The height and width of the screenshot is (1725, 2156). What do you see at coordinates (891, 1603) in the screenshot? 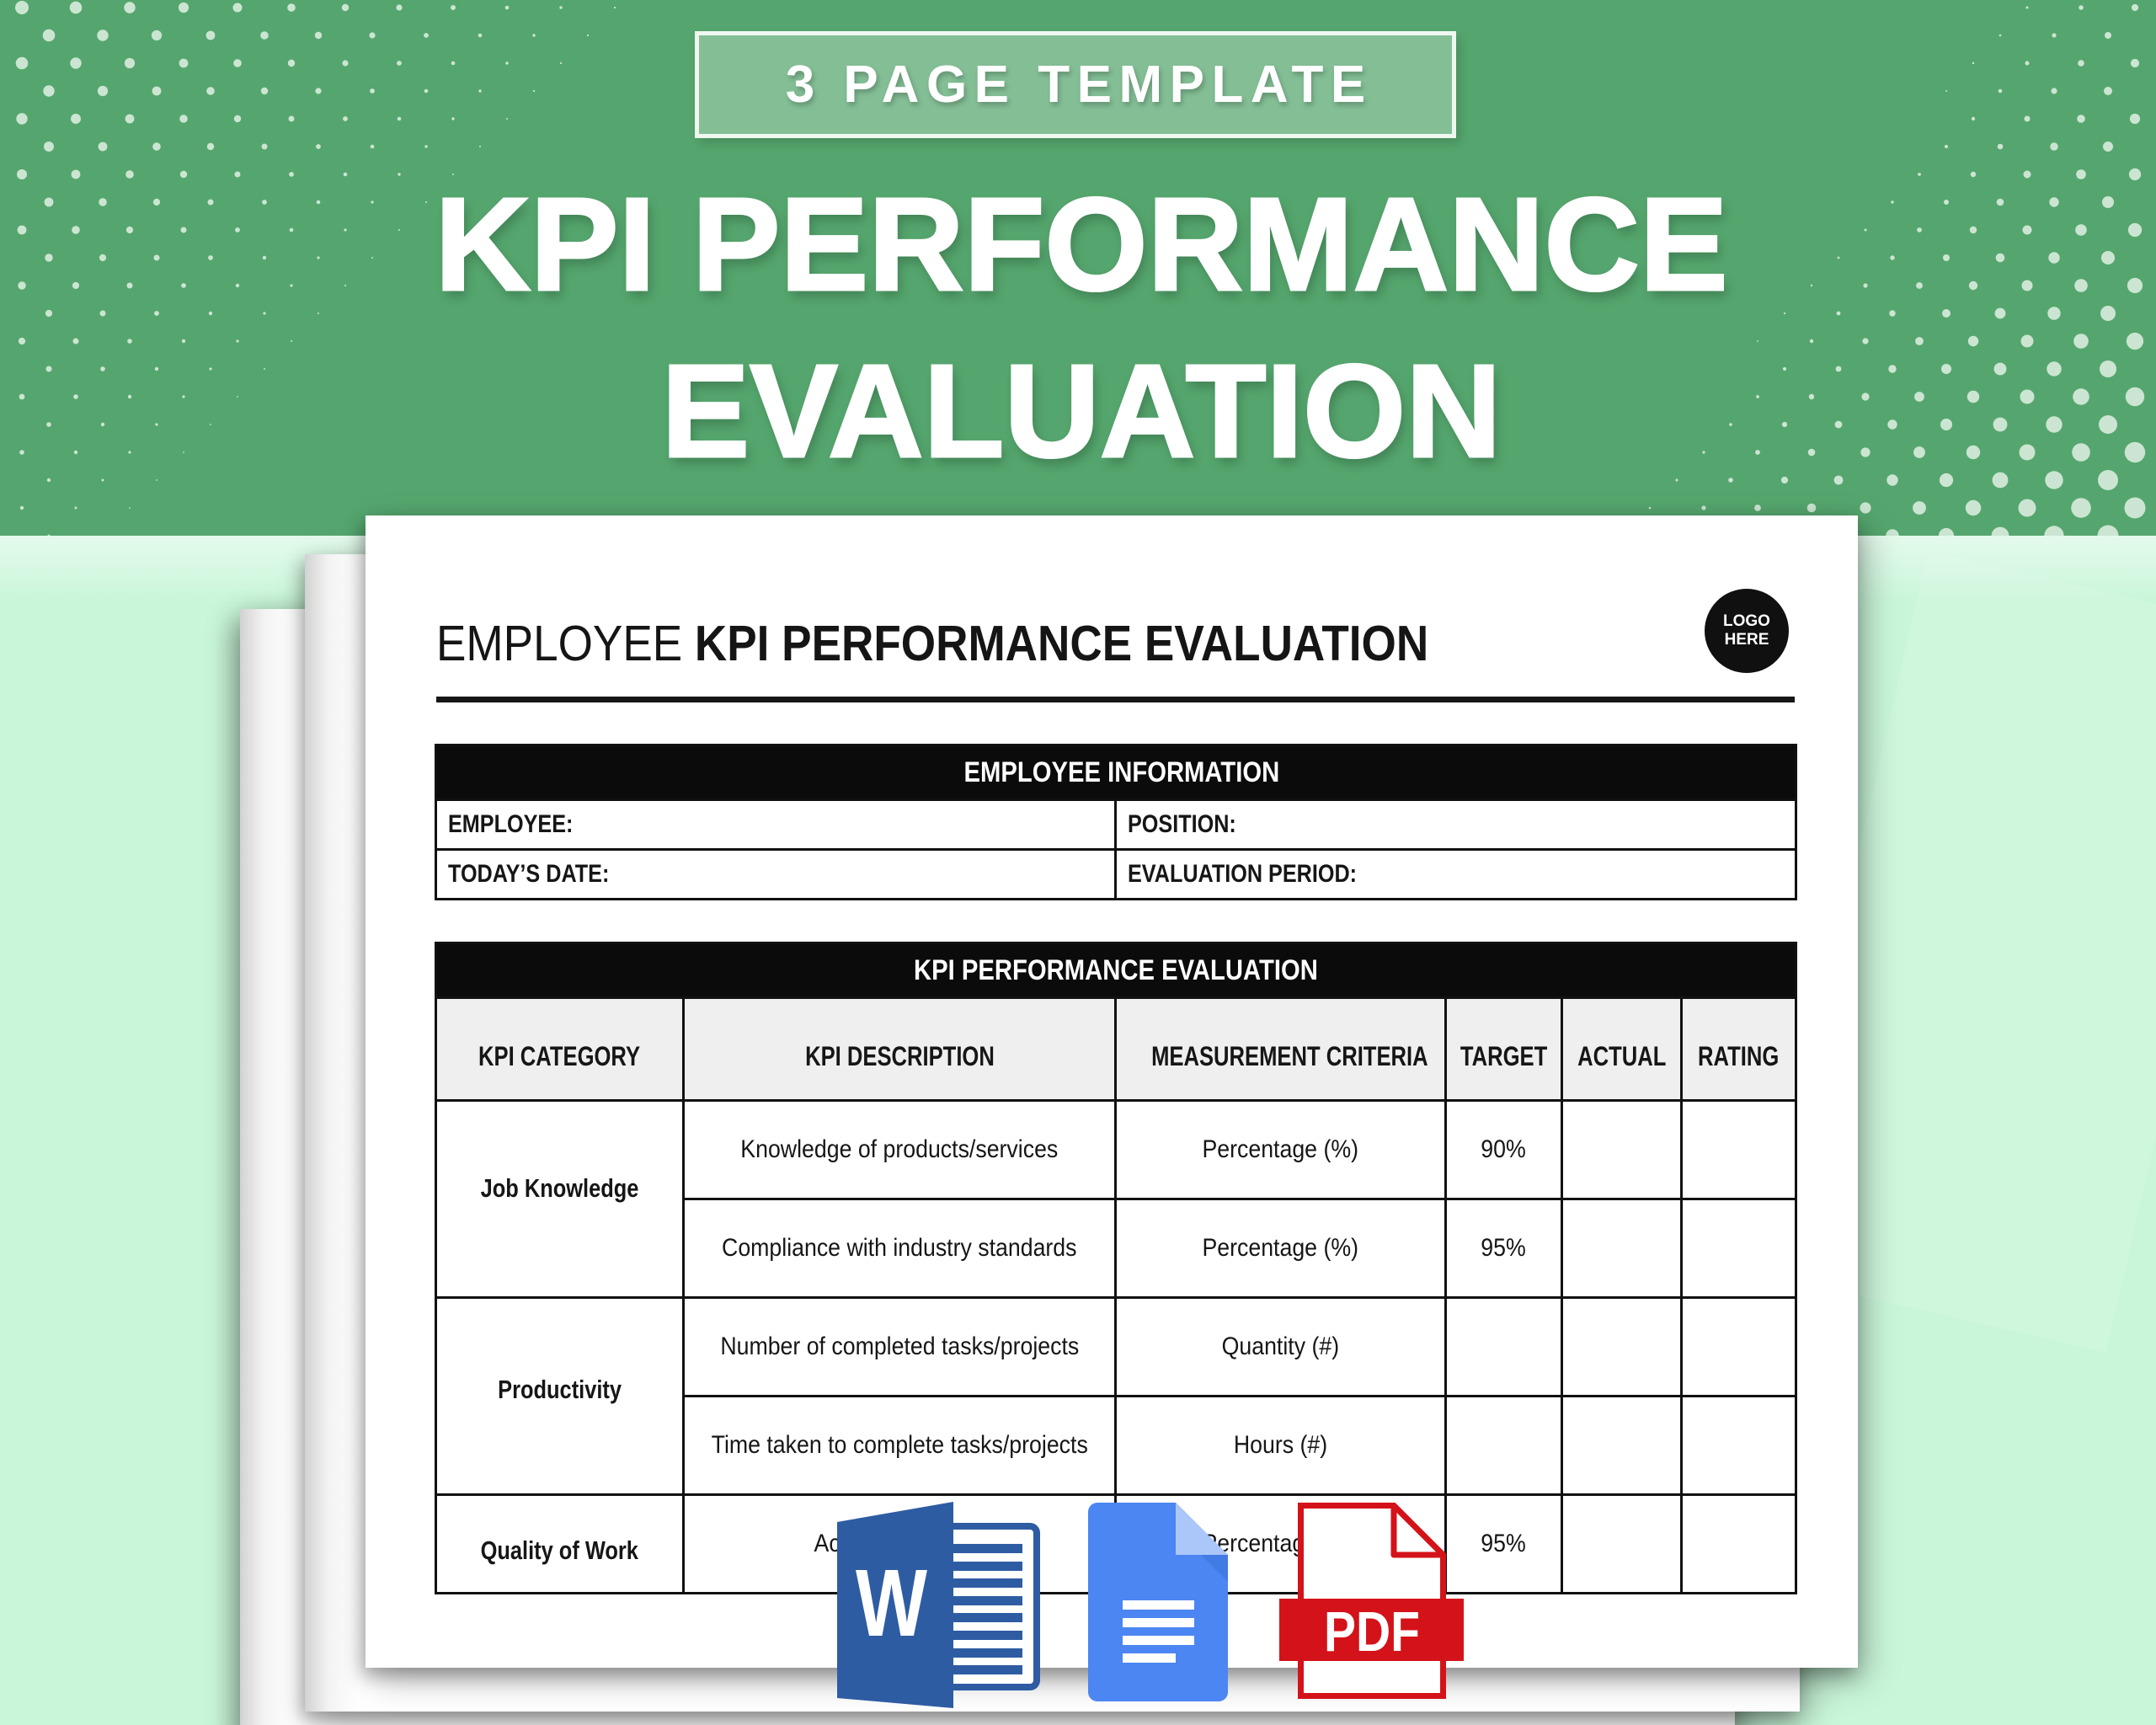
I see `svg-text: W` at bounding box center [891, 1603].